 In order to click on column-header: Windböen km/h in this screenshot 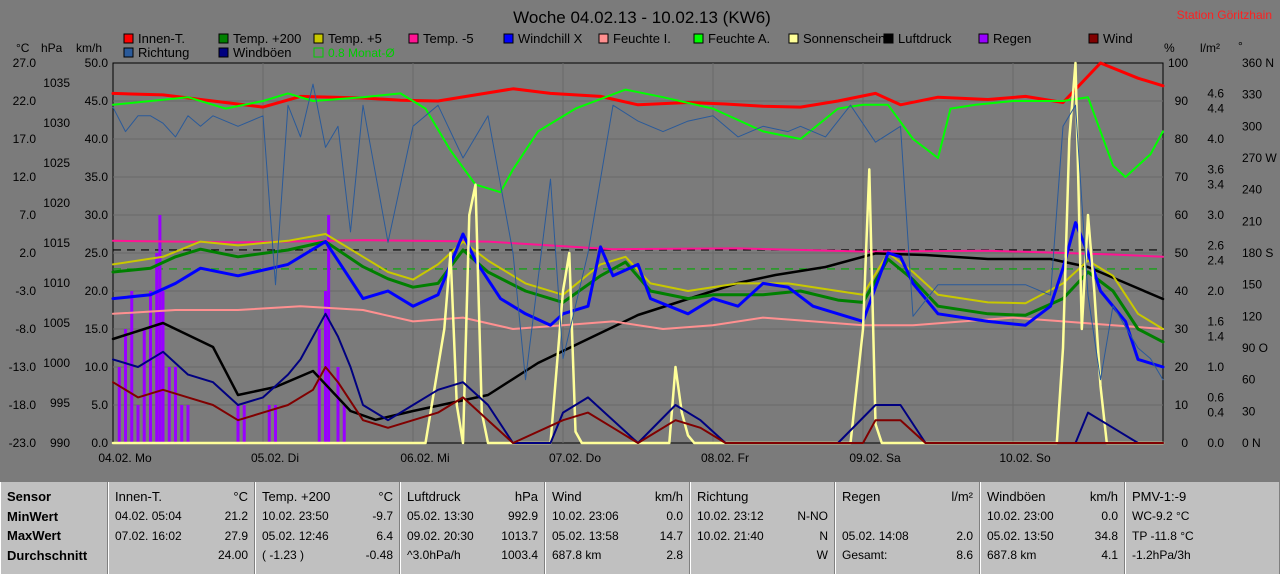, I will do `click(1052, 499)`.